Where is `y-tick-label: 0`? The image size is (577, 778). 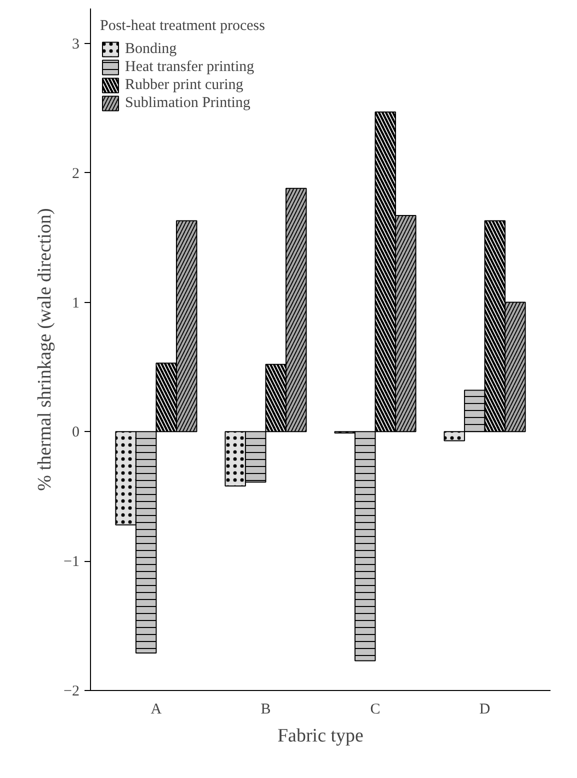 y-tick-label: 0 is located at coordinates (76, 432).